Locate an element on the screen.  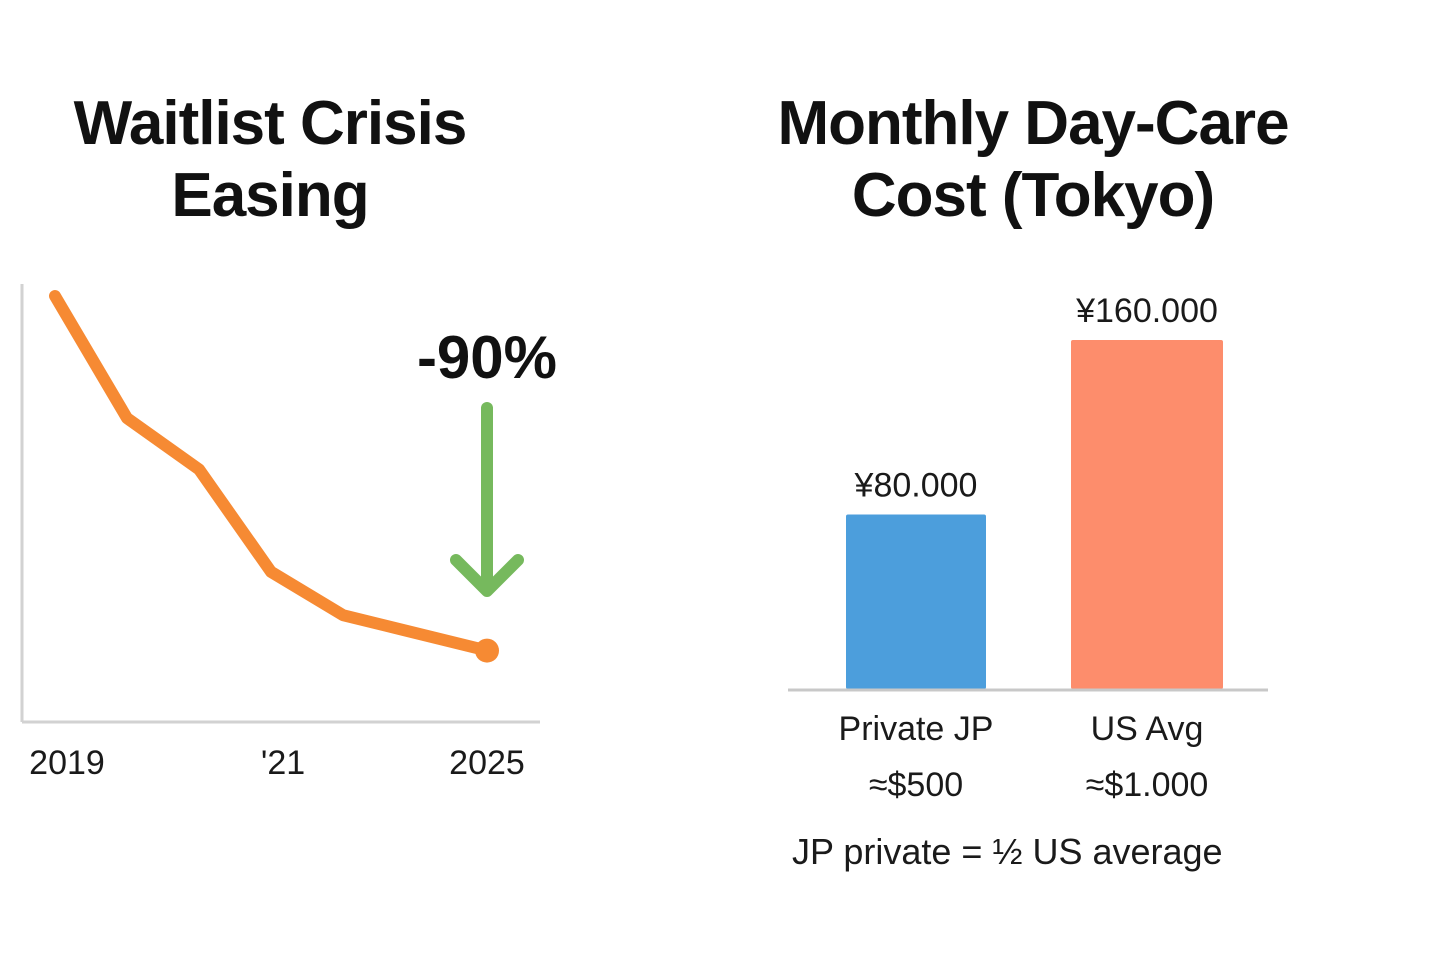
daycare-cost-chart-title: Monthly Day-Care Cost (Tokyo) is located at coordinates (1033, 159).